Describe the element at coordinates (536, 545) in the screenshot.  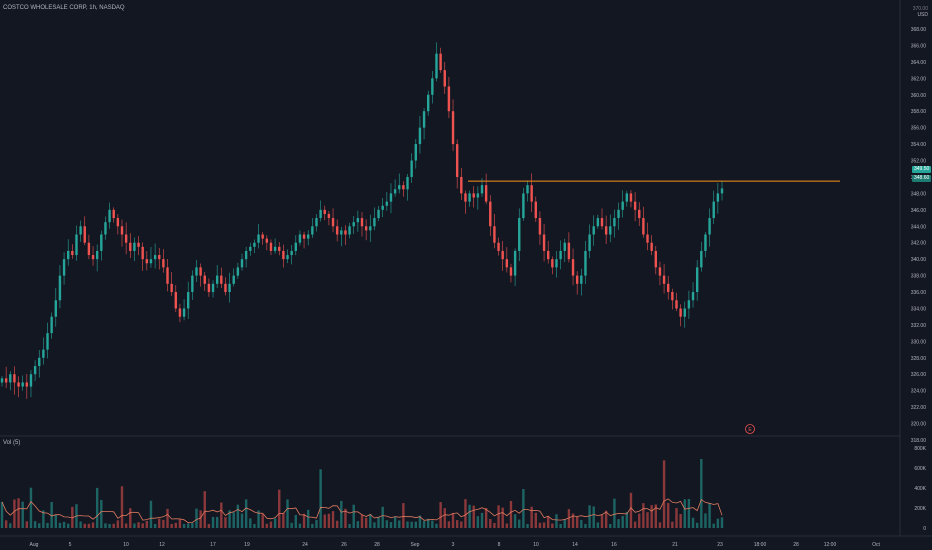
I see `time-tick-label: 10` at that location.